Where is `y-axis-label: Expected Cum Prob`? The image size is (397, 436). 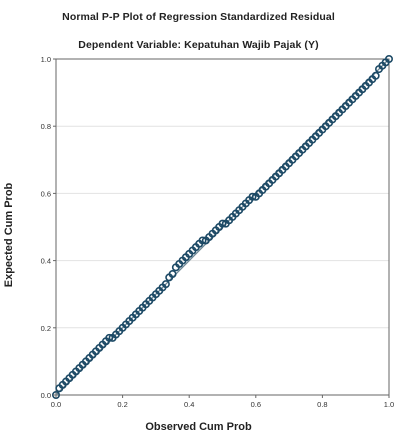
y-axis-label: Expected Cum Prob is located at coordinates (9, 235).